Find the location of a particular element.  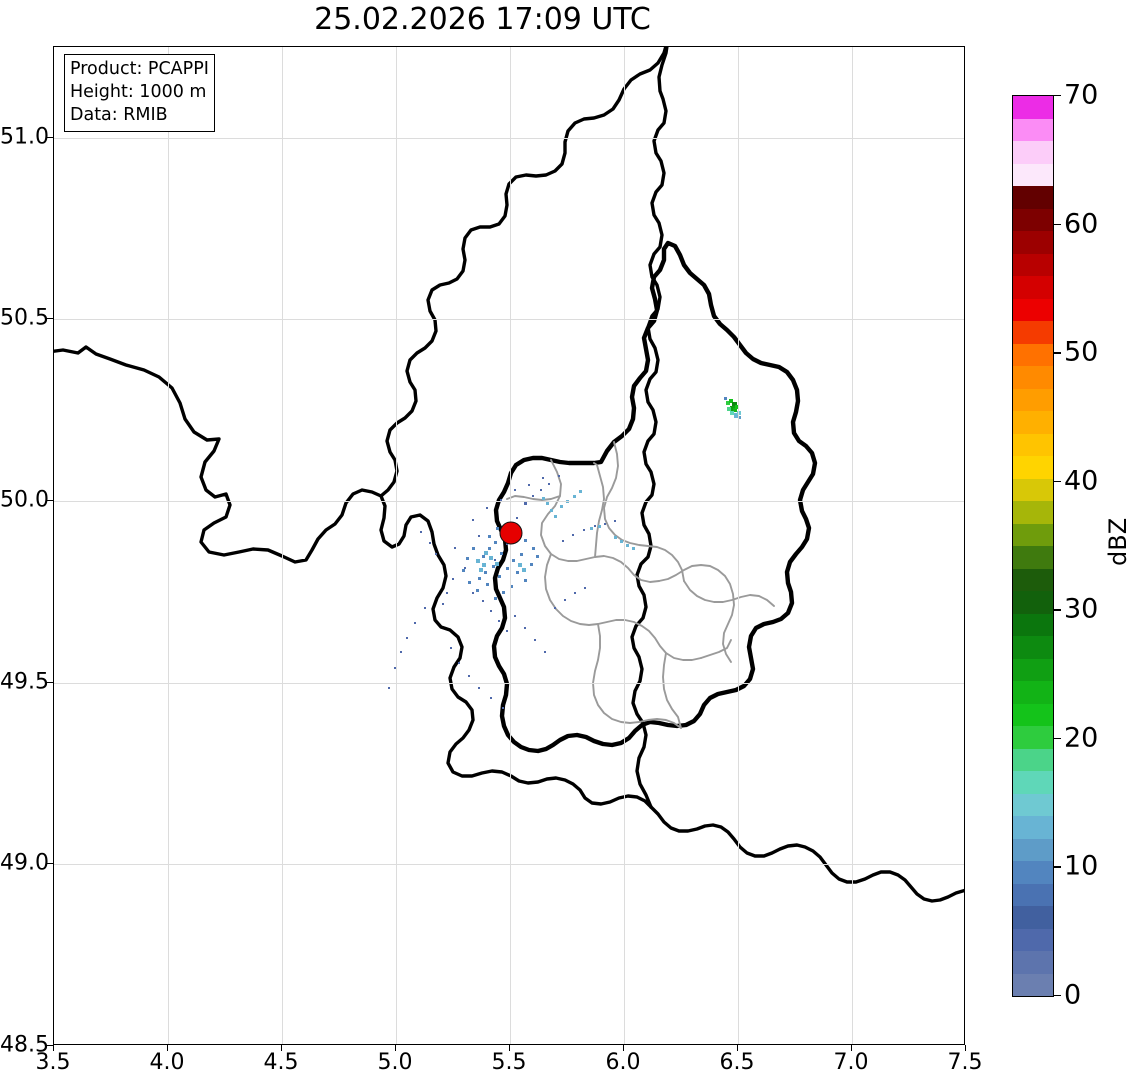

colorbar-tick-label-7: 70 is located at coordinates (1081, 95).